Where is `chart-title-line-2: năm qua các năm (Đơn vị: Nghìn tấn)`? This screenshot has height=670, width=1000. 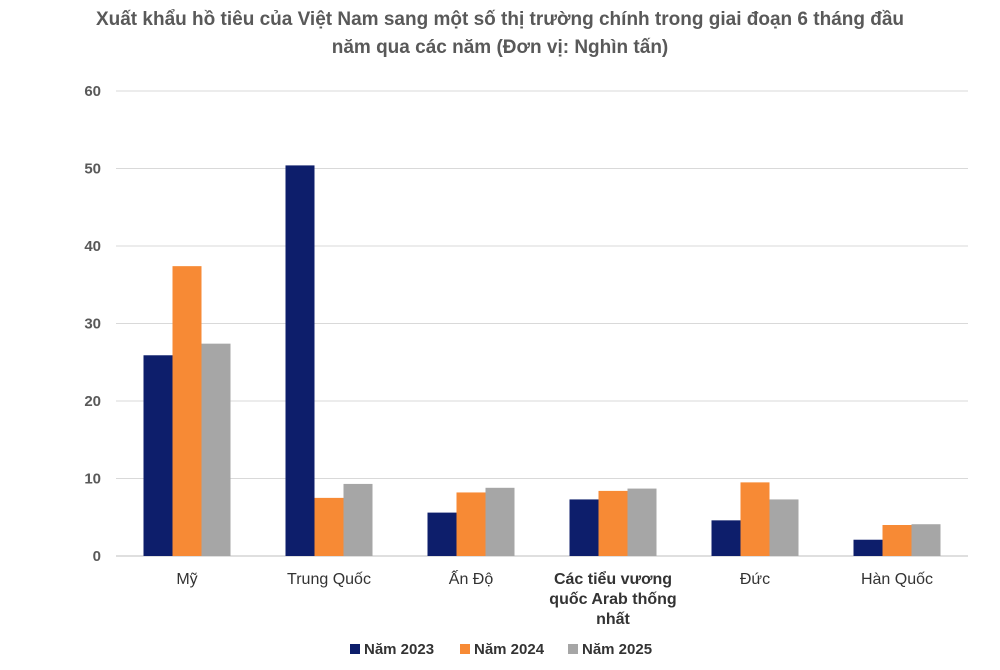 chart-title-line-2: năm qua các năm (Đơn vị: Nghìn tấn) is located at coordinates (500, 47).